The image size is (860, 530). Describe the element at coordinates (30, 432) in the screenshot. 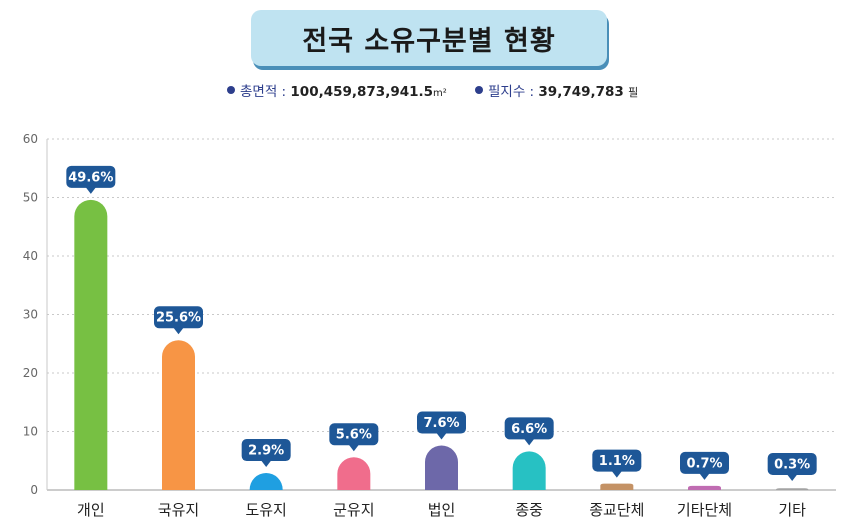

I see `y-tick-label: 10` at that location.